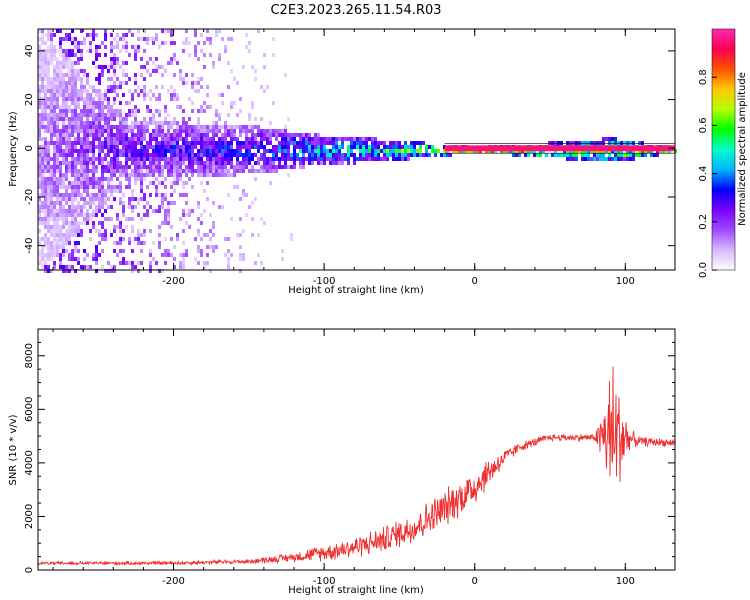  I want to click on spectrogram-ytick-label: 0, so click(29, 148).